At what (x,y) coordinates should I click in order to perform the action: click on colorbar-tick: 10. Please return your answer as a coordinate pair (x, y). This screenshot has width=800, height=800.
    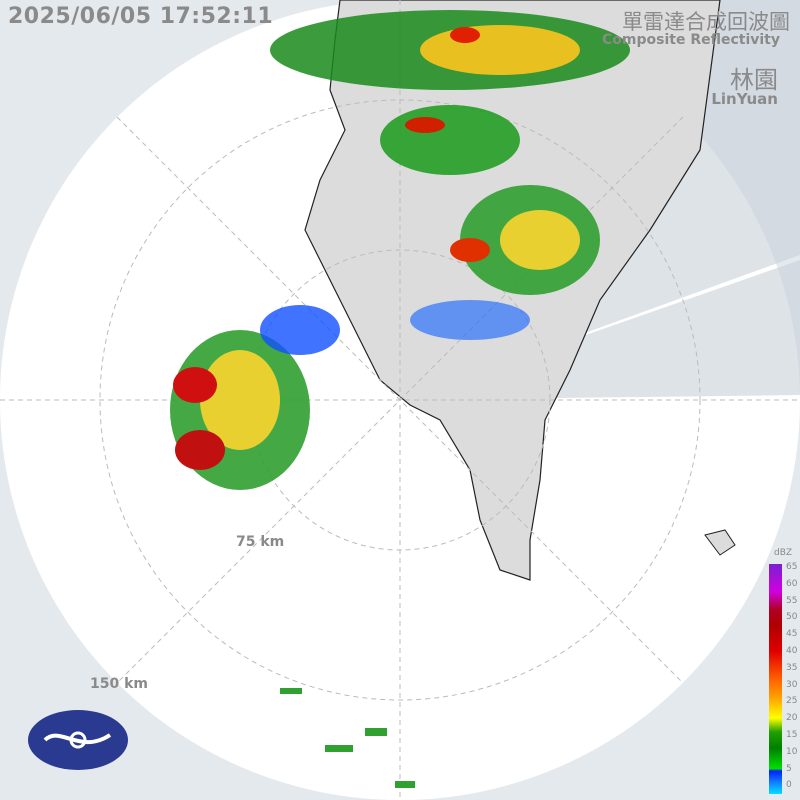
    Looking at the image, I should click on (792, 751).